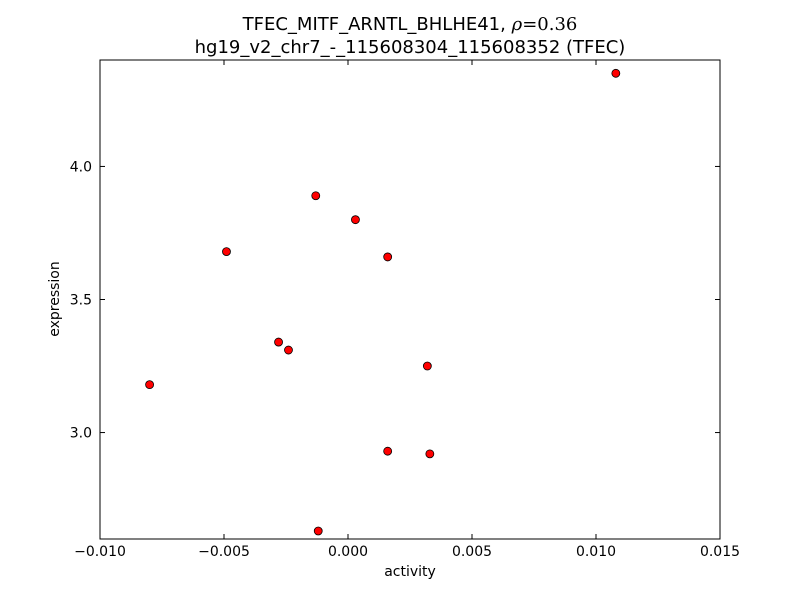 The height and width of the screenshot is (600, 800). Describe the element at coordinates (81, 301) in the screenshot. I see `y-tick-label: 3.5` at that location.